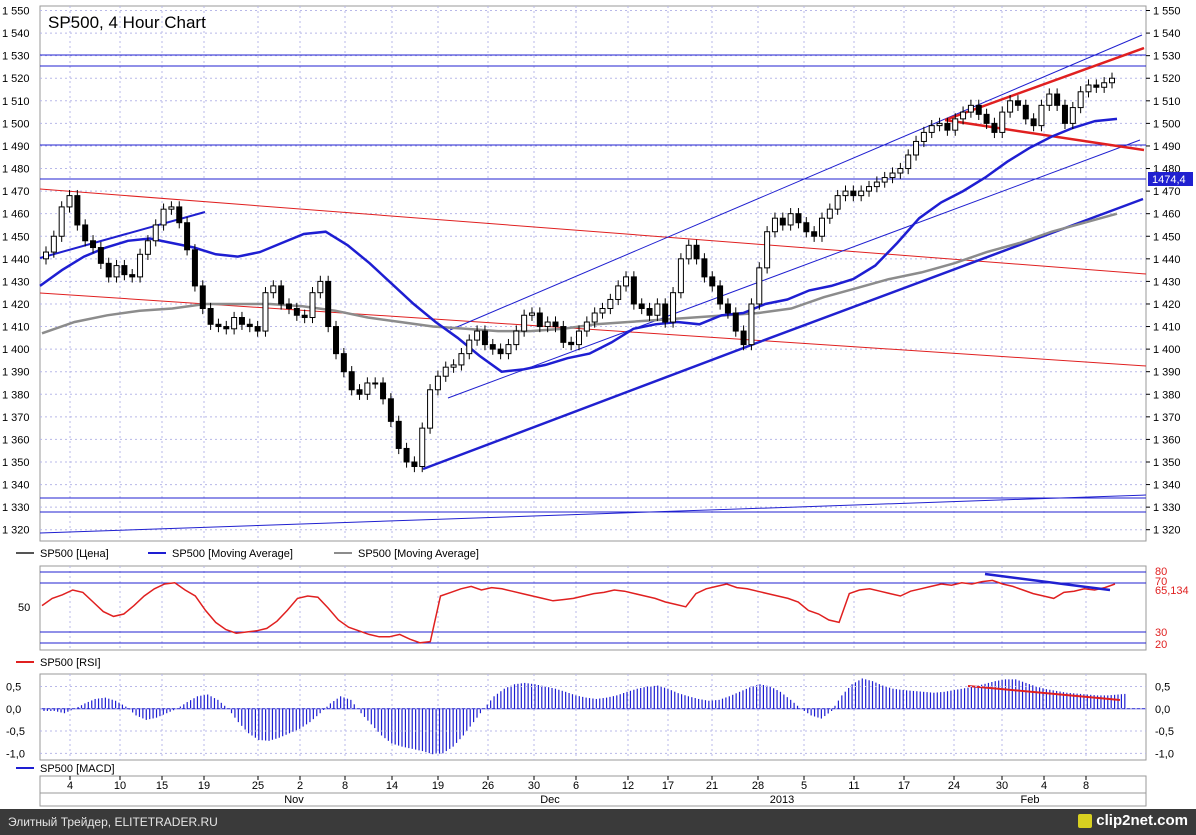 Image resolution: width=1196 pixels, height=835 pixels. Describe the element at coordinates (113, 822) in the screenshot. I see `footer-source: Элитный Трейдер, ELITETRADER.RU` at that location.